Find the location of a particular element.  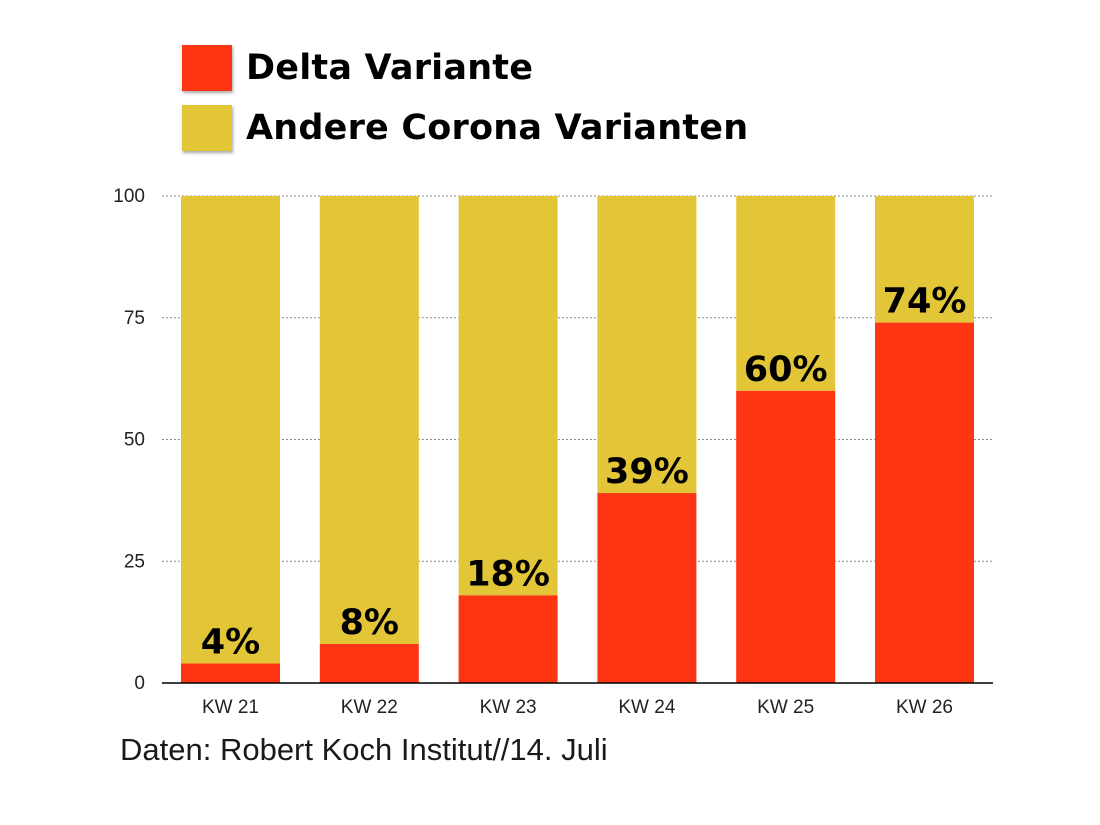

data-label: 74% is located at coordinates (925, 302).